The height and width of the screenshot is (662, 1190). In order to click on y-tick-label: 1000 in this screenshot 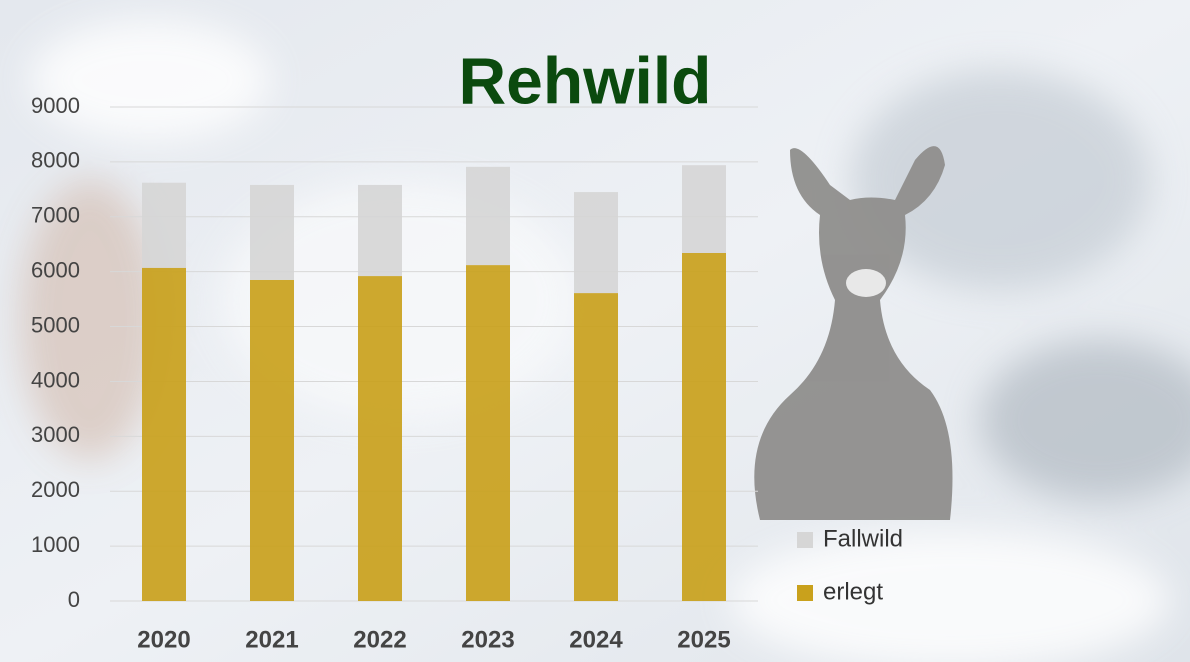, I will do `click(55, 544)`.